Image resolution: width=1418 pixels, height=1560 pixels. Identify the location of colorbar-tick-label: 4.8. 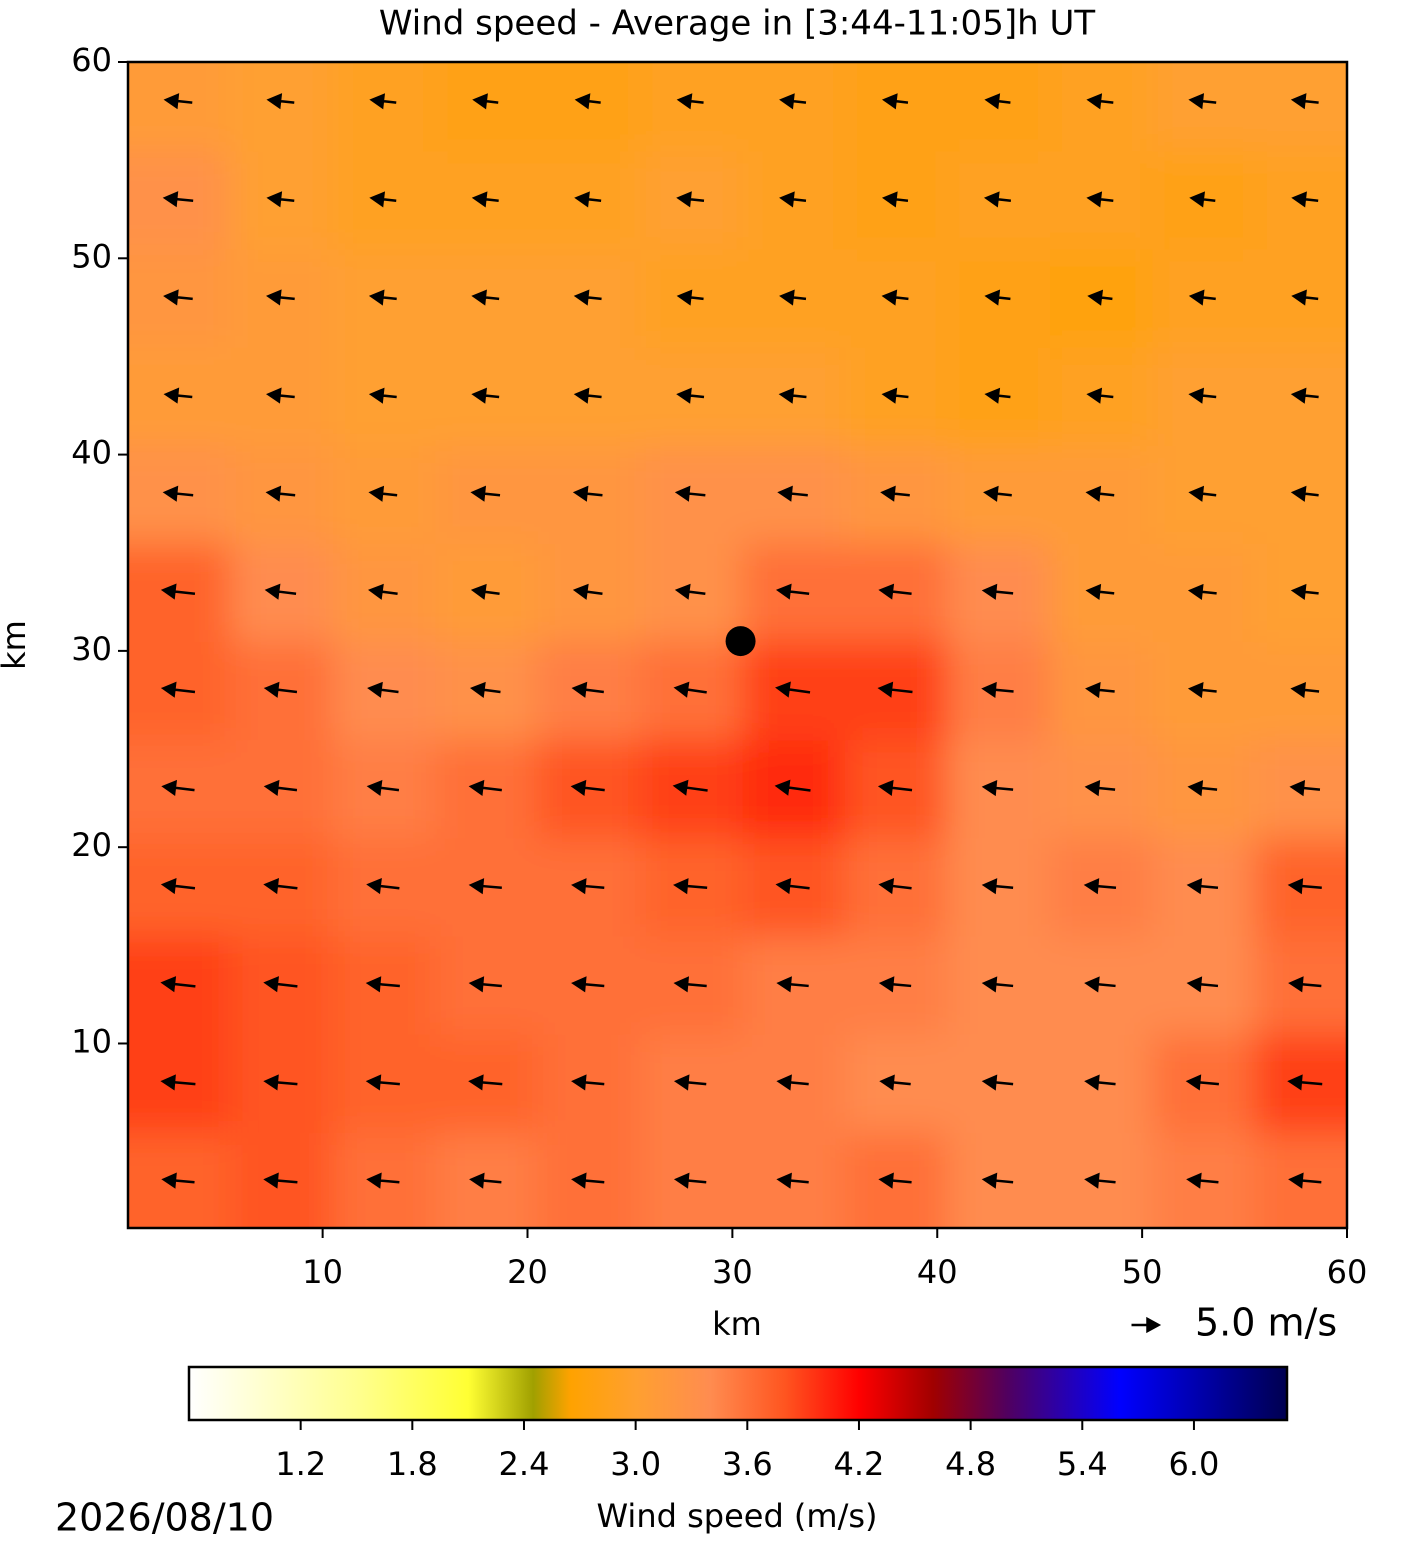
(970, 1464).